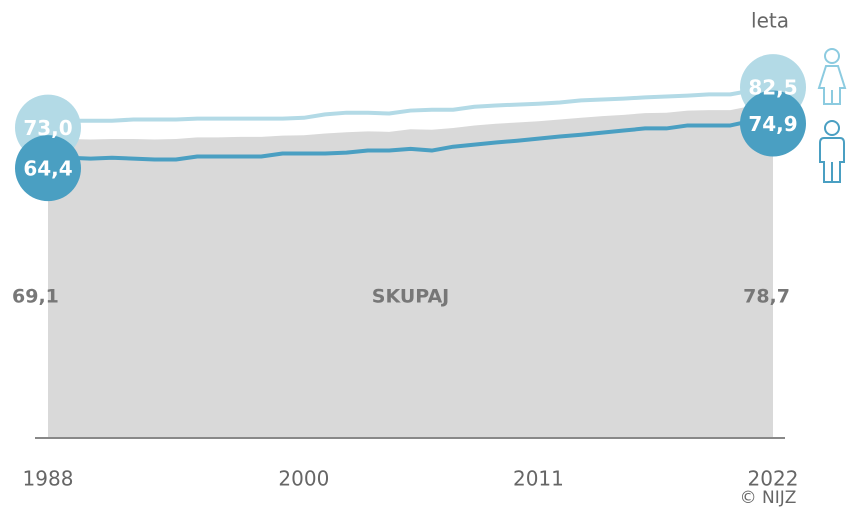  What do you see at coordinates (770, 21) in the screenshot?
I see `unit-label: leta` at bounding box center [770, 21].